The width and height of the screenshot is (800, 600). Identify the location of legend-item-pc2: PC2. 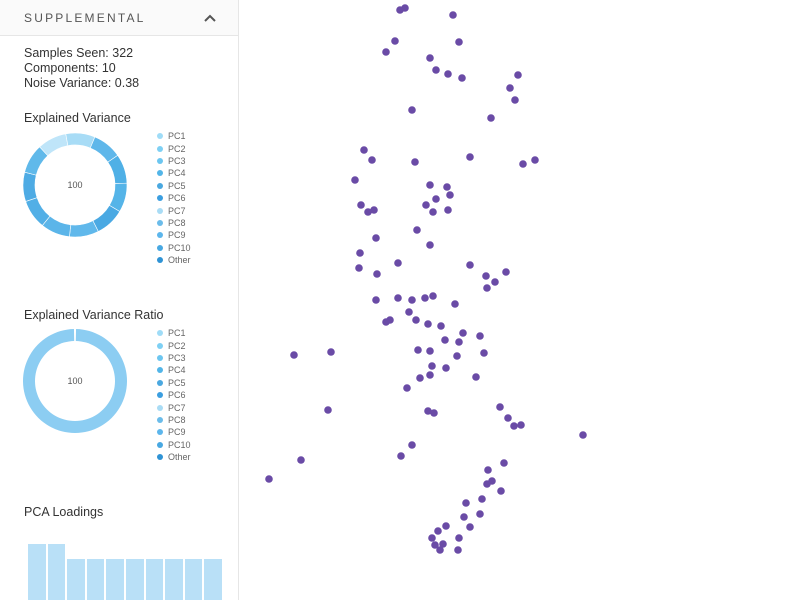
(174, 345).